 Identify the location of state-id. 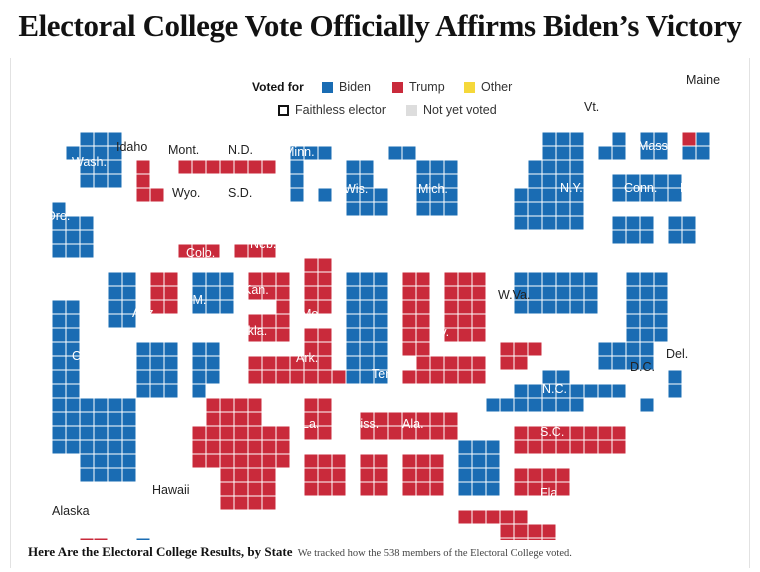
(150, 181).